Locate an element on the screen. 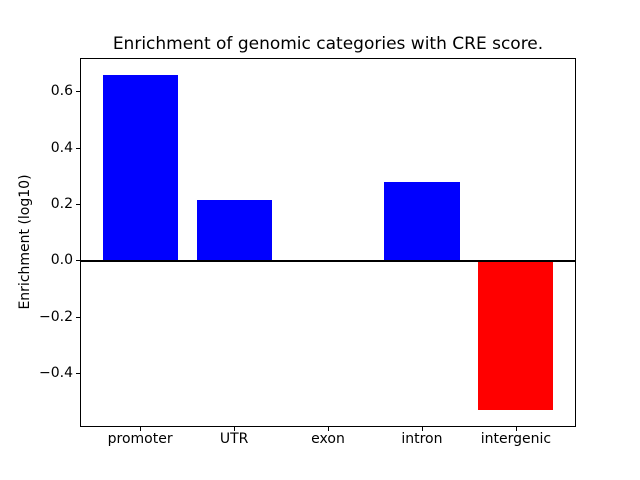 Image resolution: width=640 pixels, height=480 pixels. x-tick-label-promoter: promoter is located at coordinates (140, 439).